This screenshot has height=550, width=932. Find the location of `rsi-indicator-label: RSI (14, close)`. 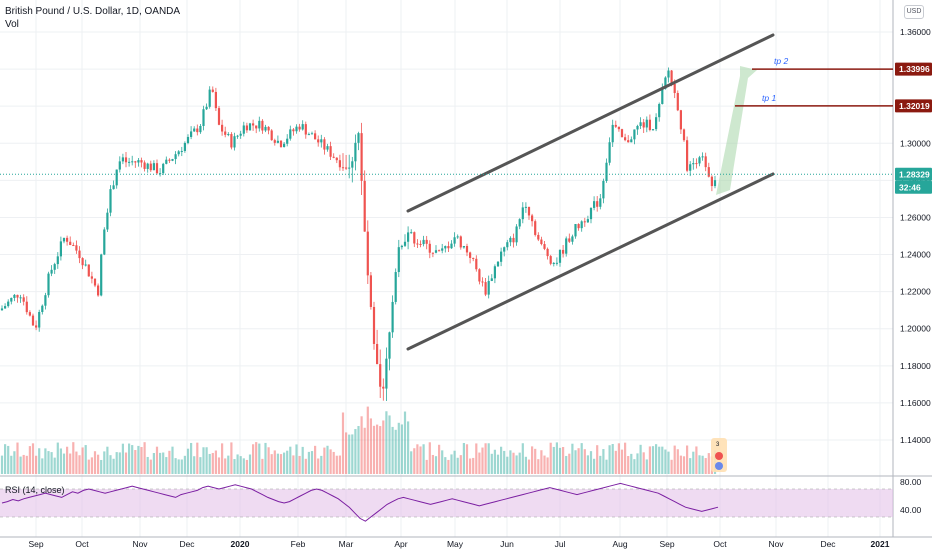

rsi-indicator-label: RSI (14, close) is located at coordinates (35, 490).